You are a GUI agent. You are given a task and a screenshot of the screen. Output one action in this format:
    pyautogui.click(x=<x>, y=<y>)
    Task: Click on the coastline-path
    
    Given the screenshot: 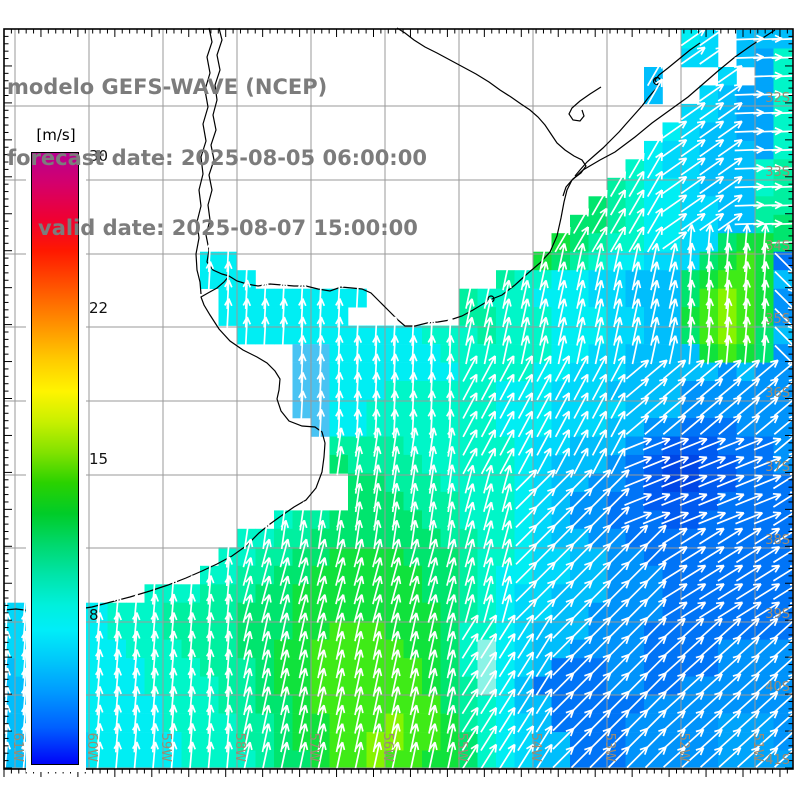 What is the action you would take?
    pyautogui.click(x=217, y=152)
    